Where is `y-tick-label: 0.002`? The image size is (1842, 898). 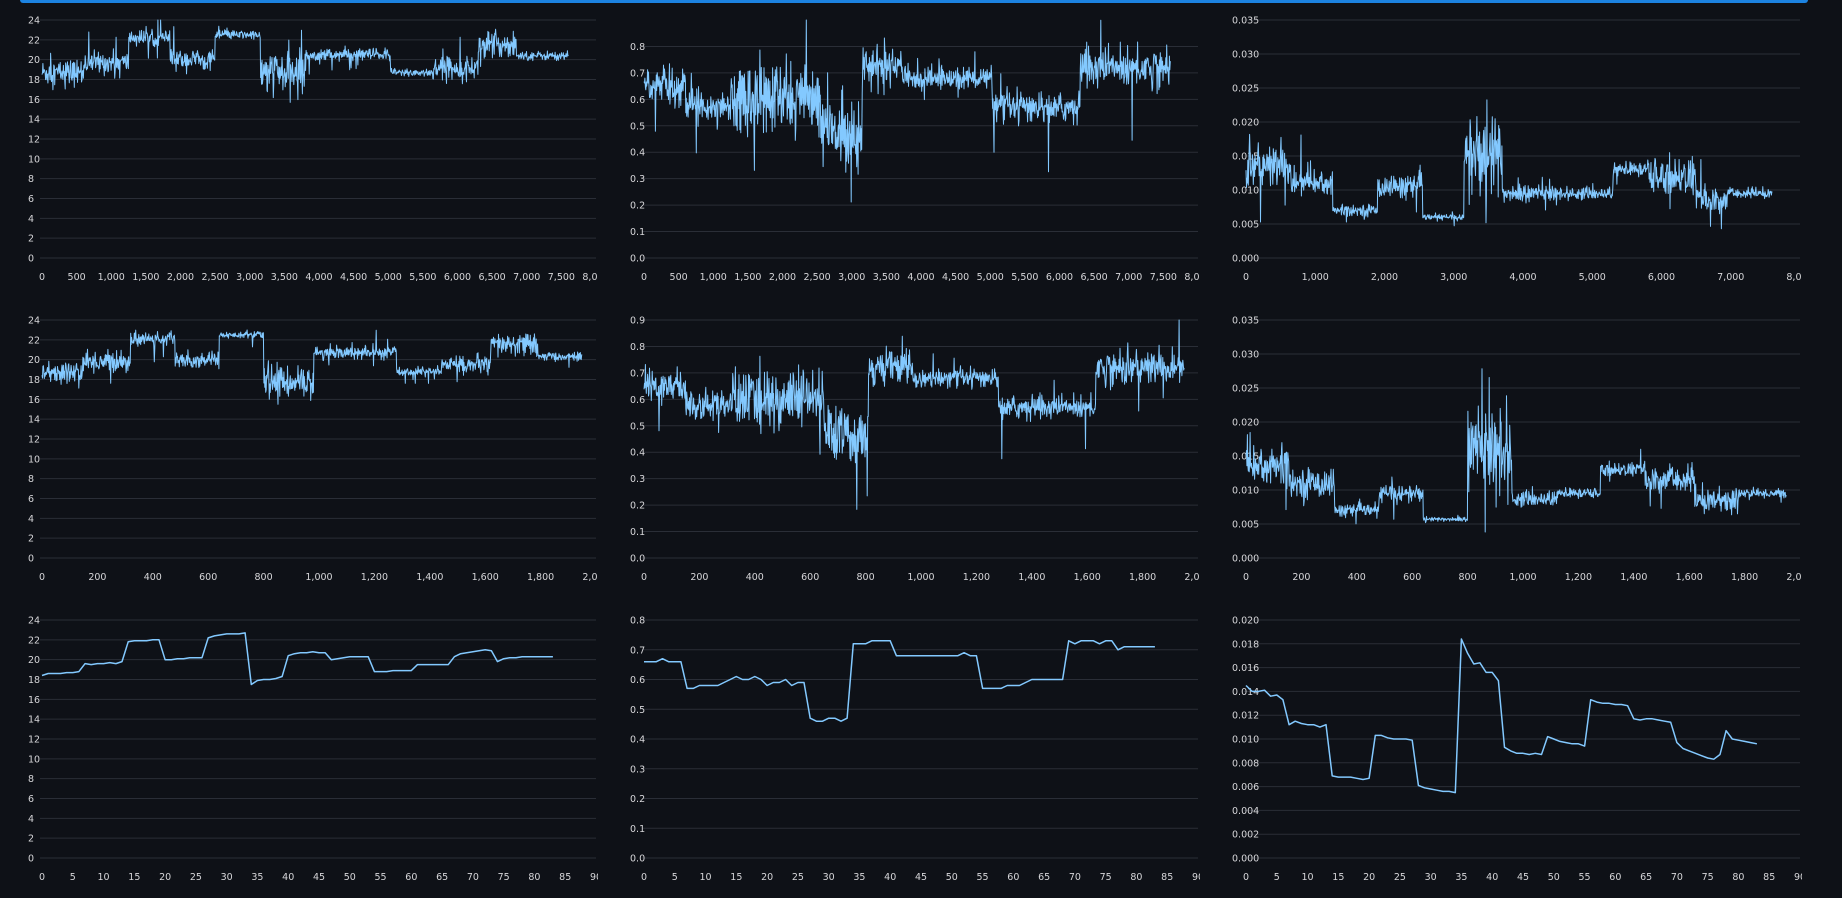 y-tick-label: 0.002 is located at coordinates (1245, 835).